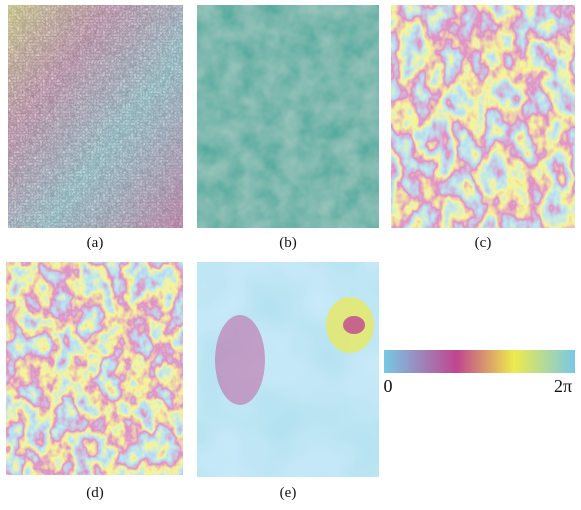  Describe the element at coordinates (483, 116) in the screenshot. I see `panel-c` at that location.